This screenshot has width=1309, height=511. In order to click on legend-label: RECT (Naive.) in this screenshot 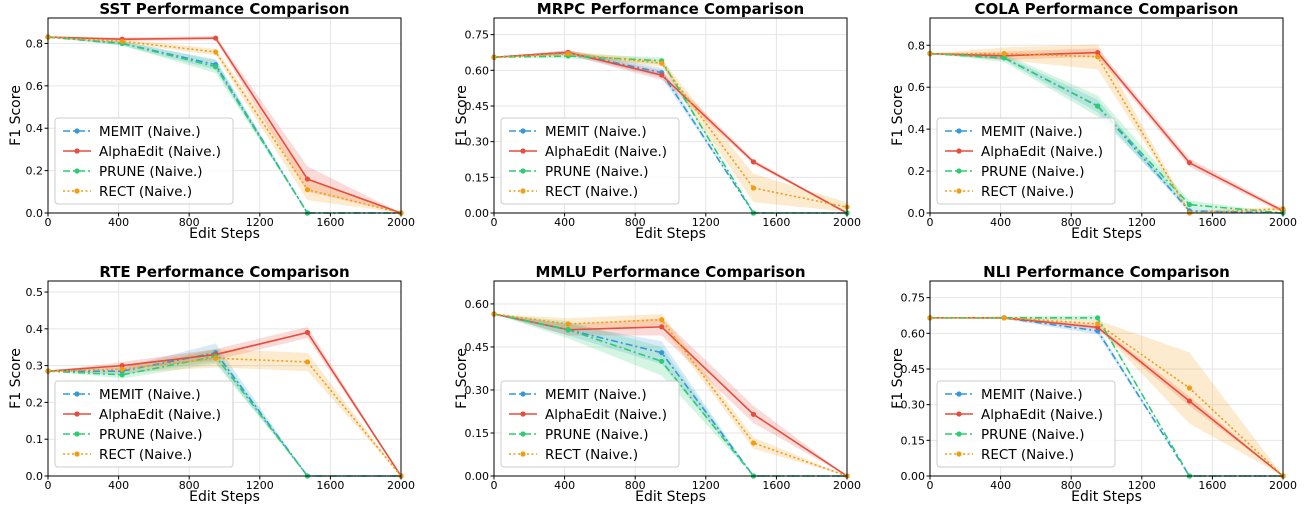, I will do `click(145, 455)`.